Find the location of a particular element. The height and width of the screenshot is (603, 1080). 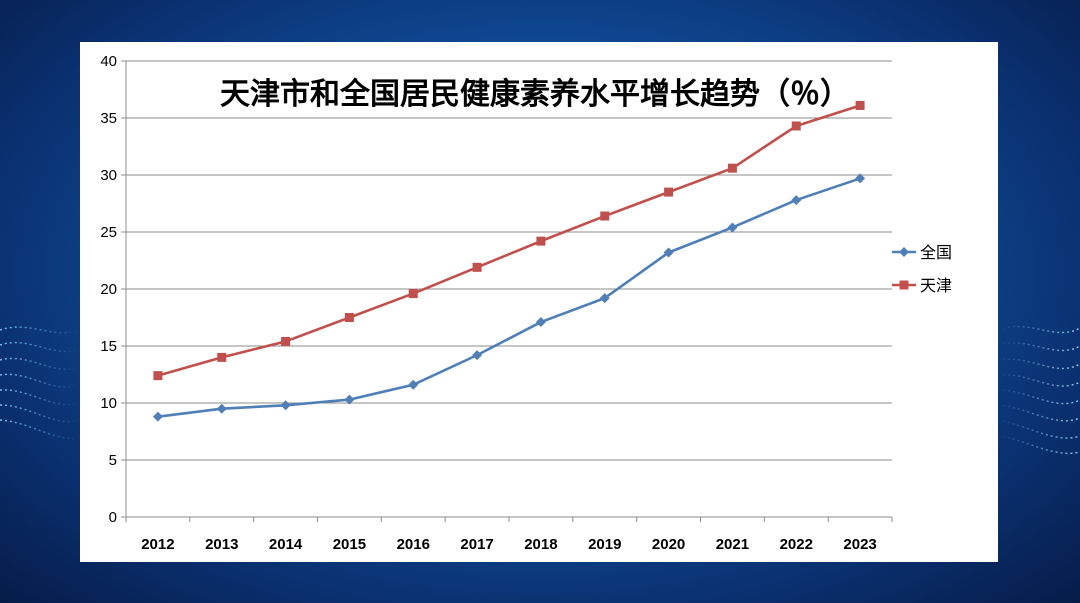

y-tick-label: 20 is located at coordinates (108, 289).